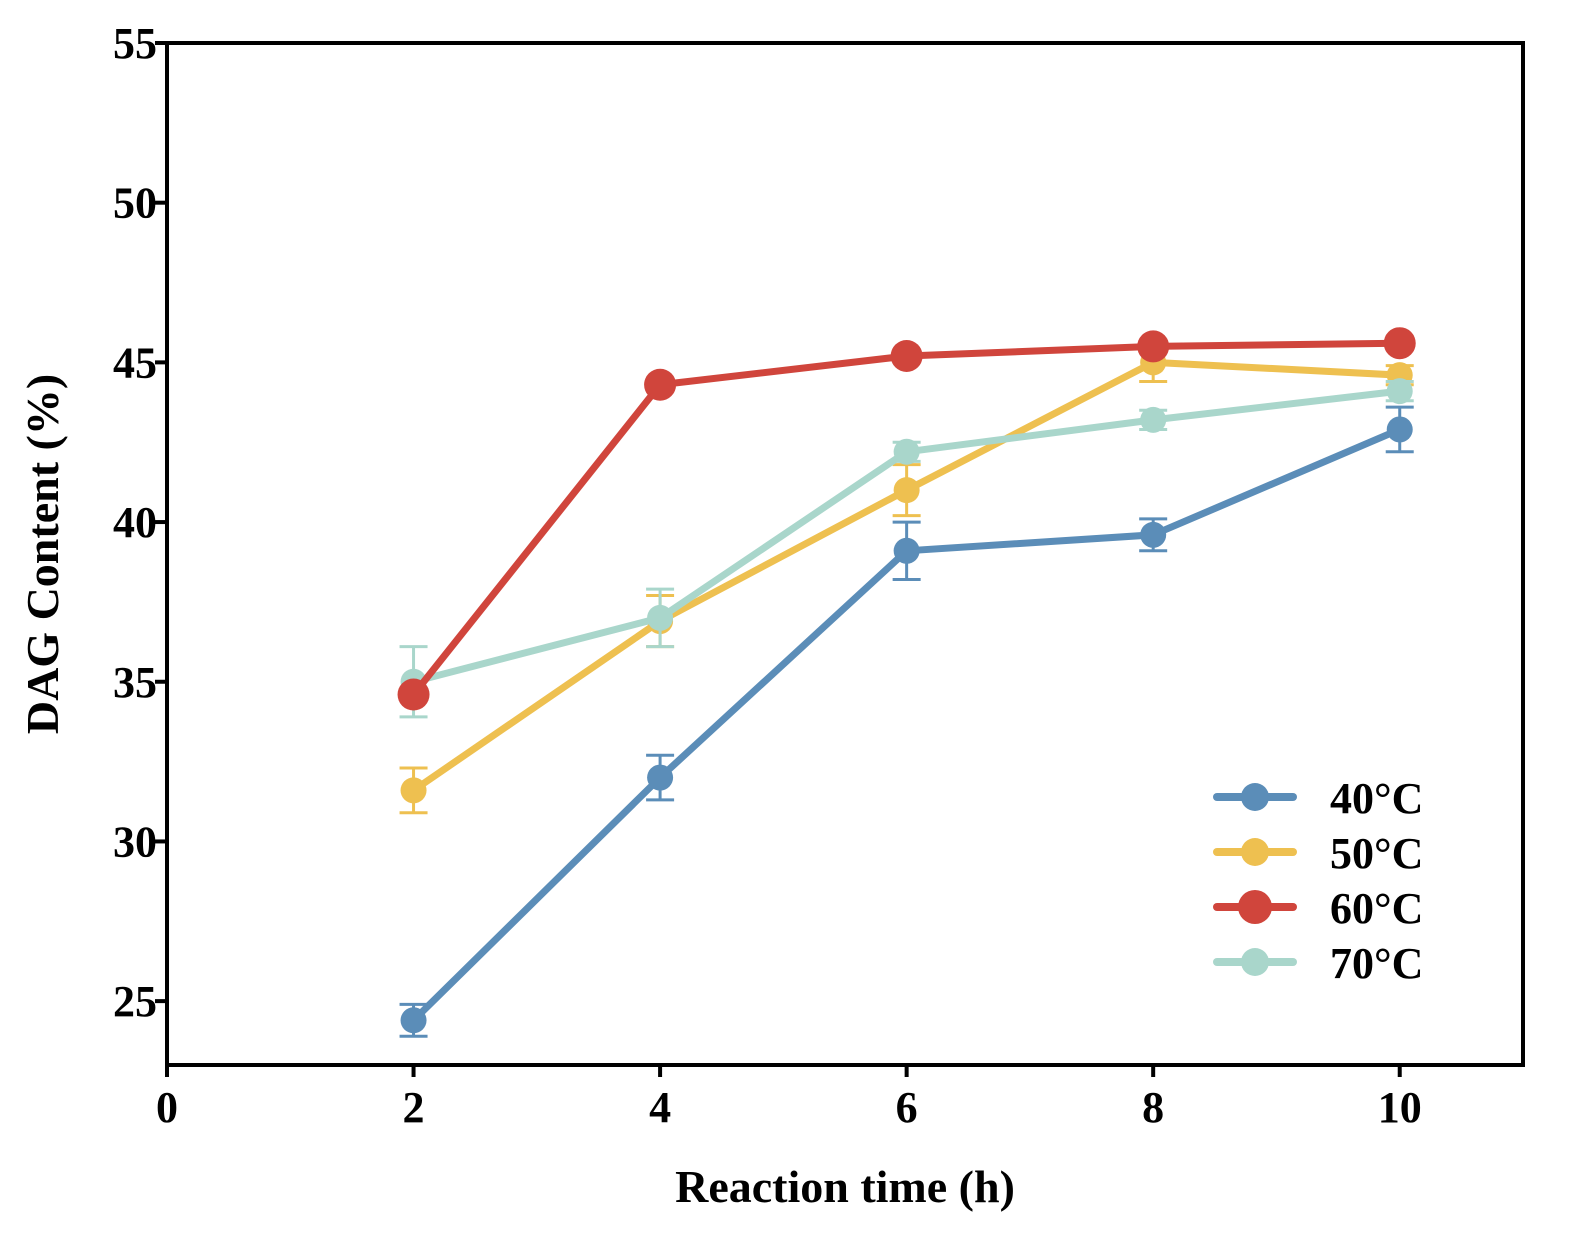 The image size is (1576, 1243). Describe the element at coordinates (1376, 853) in the screenshot. I see `legend-label: 50°C` at that location.